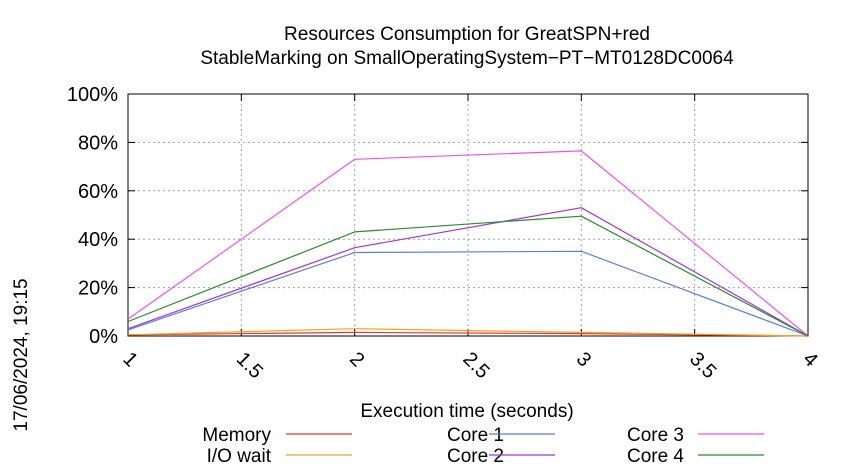 Image resolution: width=850 pixels, height=475 pixels. Describe the element at coordinates (468, 332) in the screenshot. I see `series-line-i-o-wait` at that location.